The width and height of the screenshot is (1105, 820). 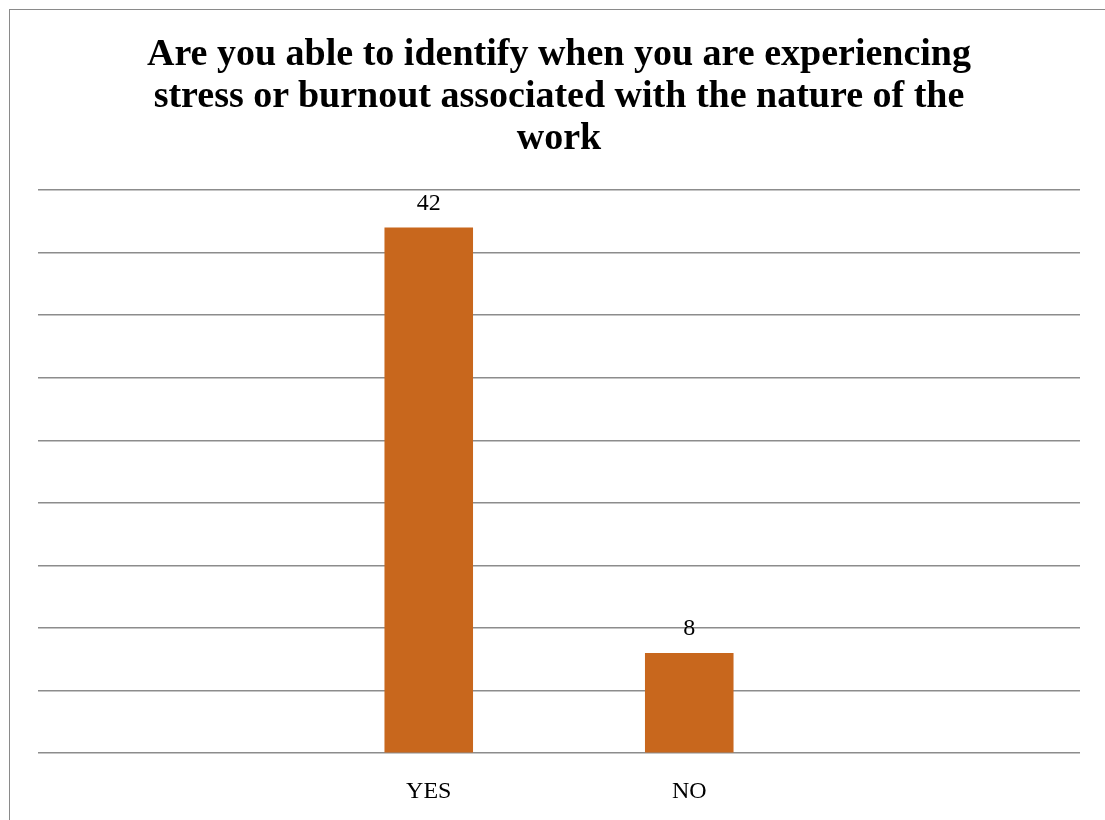 I want to click on data-label: 8, so click(x=689, y=627).